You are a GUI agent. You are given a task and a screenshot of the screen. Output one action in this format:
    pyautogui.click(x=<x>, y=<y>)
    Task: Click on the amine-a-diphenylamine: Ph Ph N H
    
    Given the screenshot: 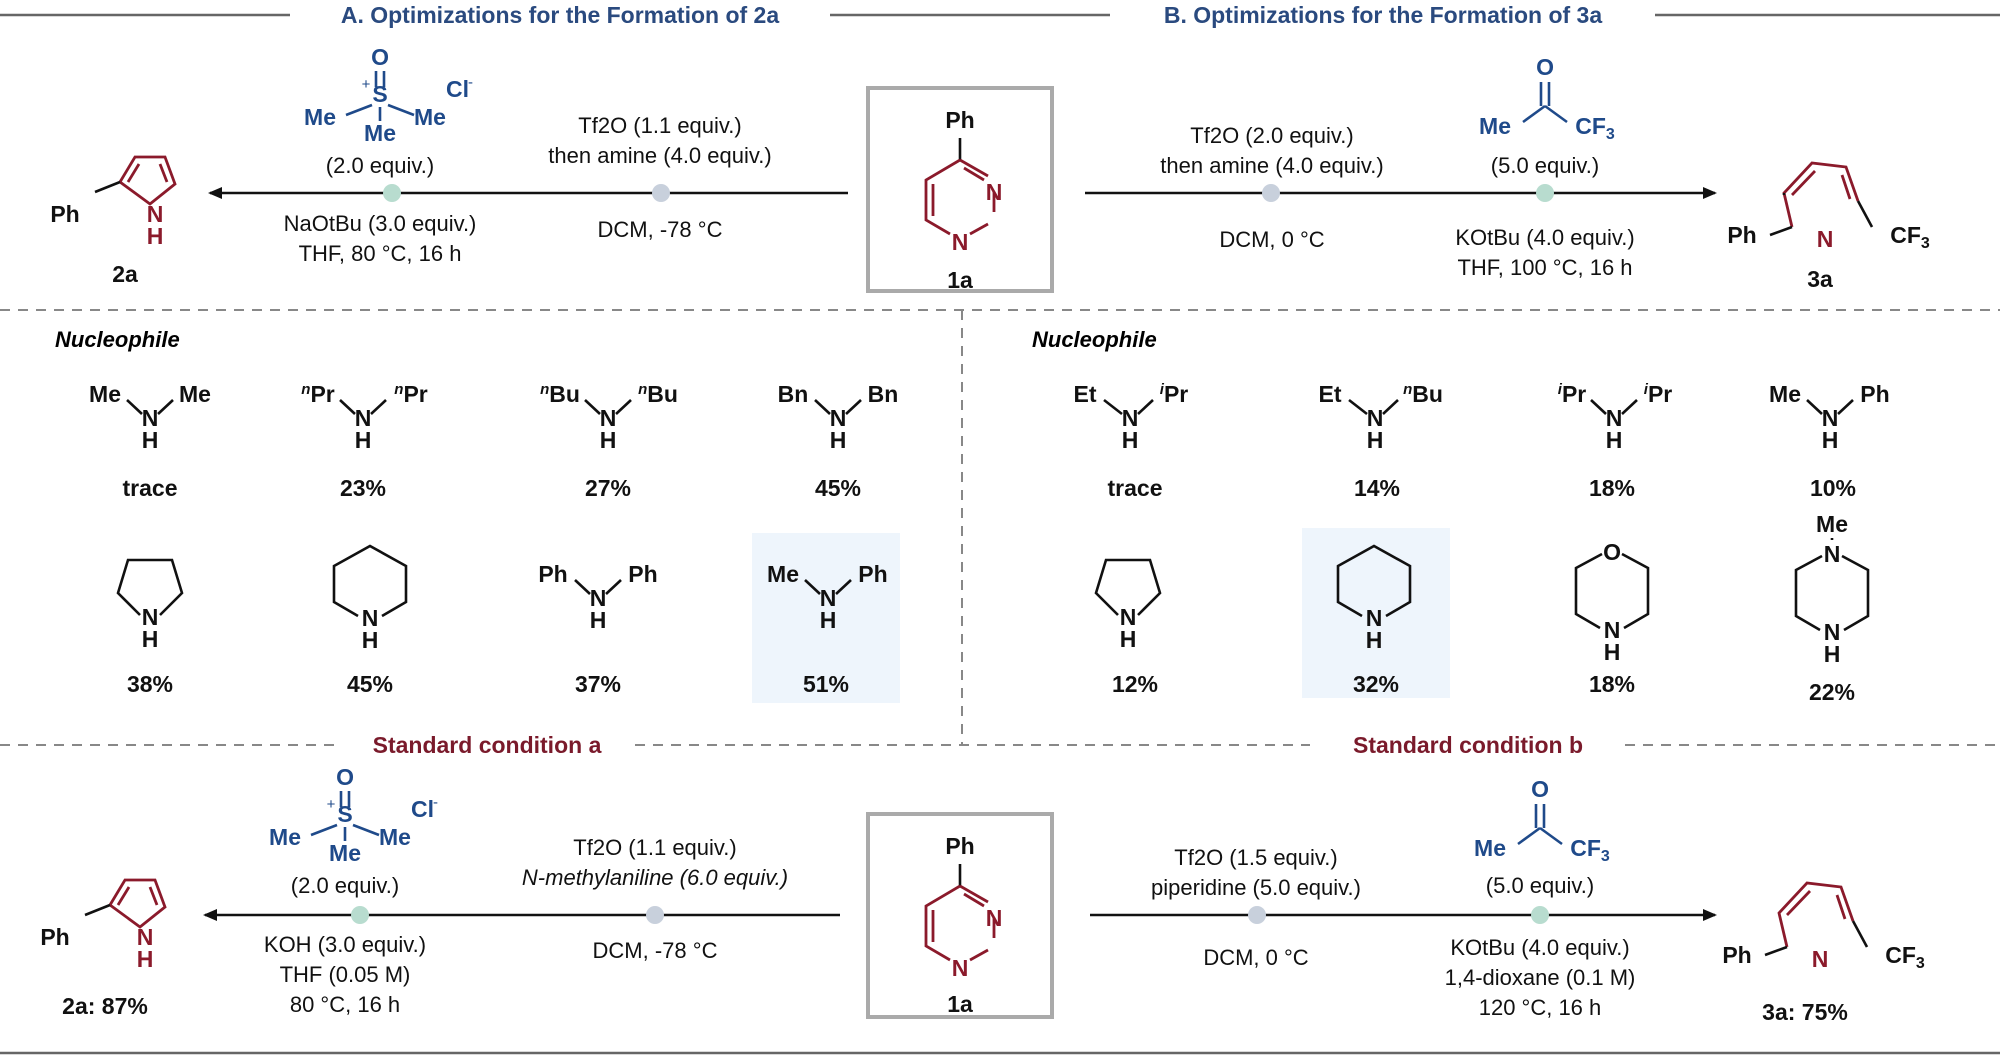 What is the action you would take?
    pyautogui.click(x=597, y=597)
    